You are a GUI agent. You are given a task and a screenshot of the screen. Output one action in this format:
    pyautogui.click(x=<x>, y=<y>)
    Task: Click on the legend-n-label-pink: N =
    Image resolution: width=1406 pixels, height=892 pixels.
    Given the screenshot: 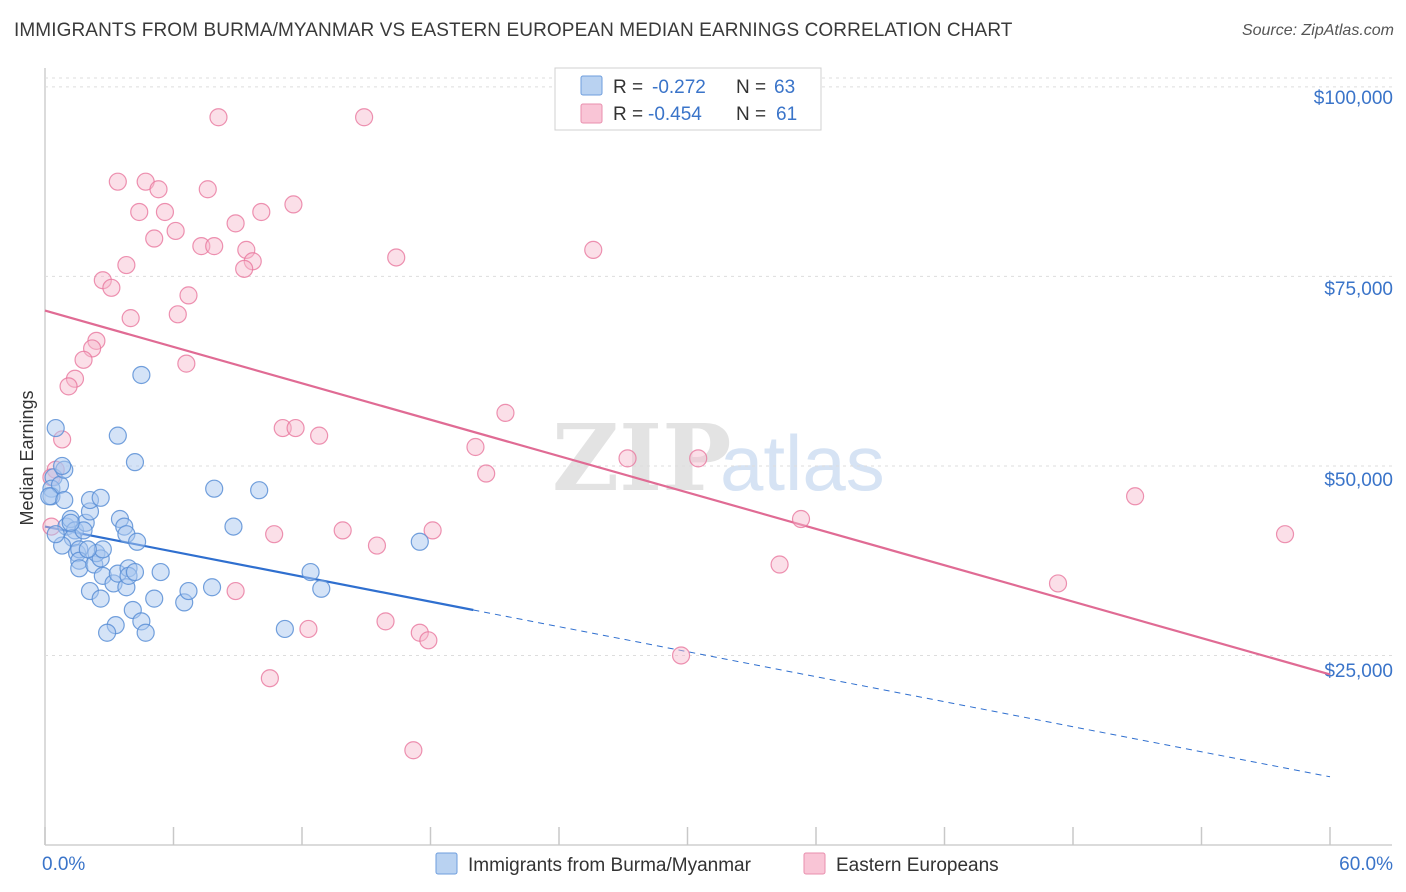 What is the action you would take?
    pyautogui.click(x=751, y=114)
    